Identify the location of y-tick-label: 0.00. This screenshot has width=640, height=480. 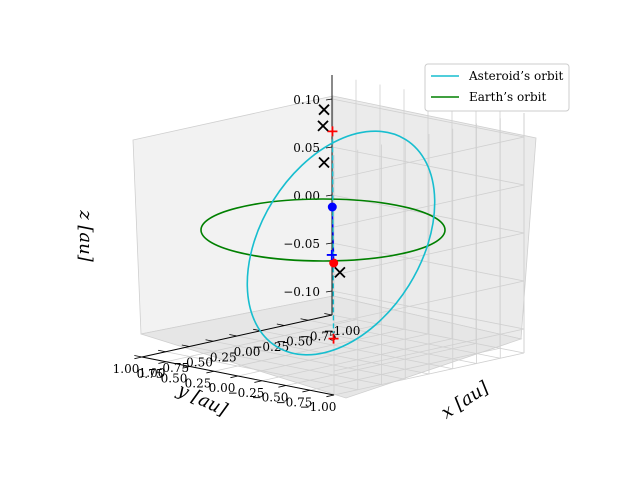
(222, 388).